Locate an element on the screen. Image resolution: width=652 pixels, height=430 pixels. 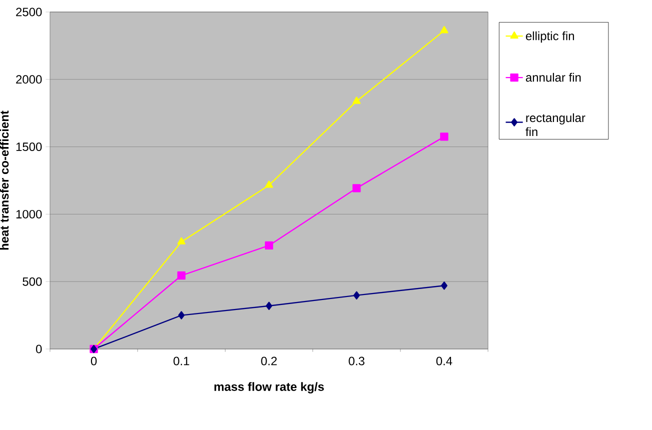
y-tick-label: 500 is located at coordinates (32, 281).